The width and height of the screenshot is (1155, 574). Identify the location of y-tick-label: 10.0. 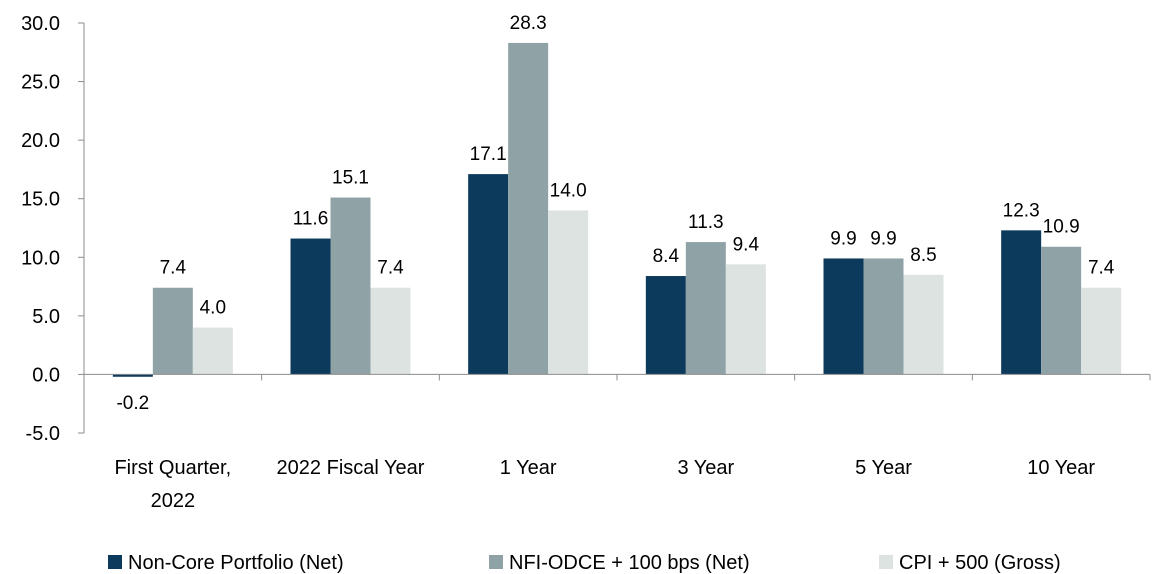
(40, 258).